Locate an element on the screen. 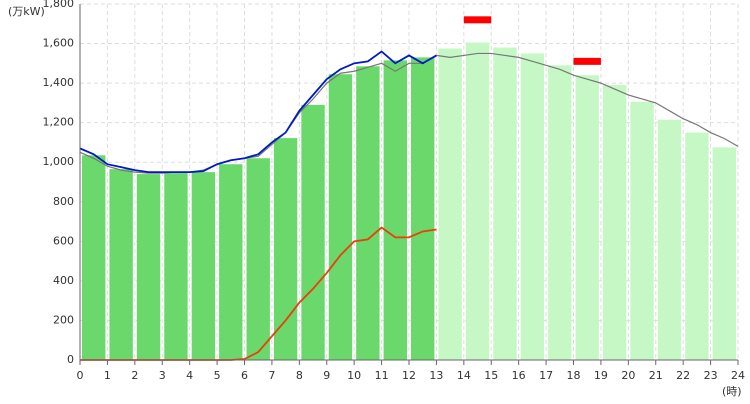 This screenshot has width=750, height=404. x-tick-label: 14 is located at coordinates (464, 375).